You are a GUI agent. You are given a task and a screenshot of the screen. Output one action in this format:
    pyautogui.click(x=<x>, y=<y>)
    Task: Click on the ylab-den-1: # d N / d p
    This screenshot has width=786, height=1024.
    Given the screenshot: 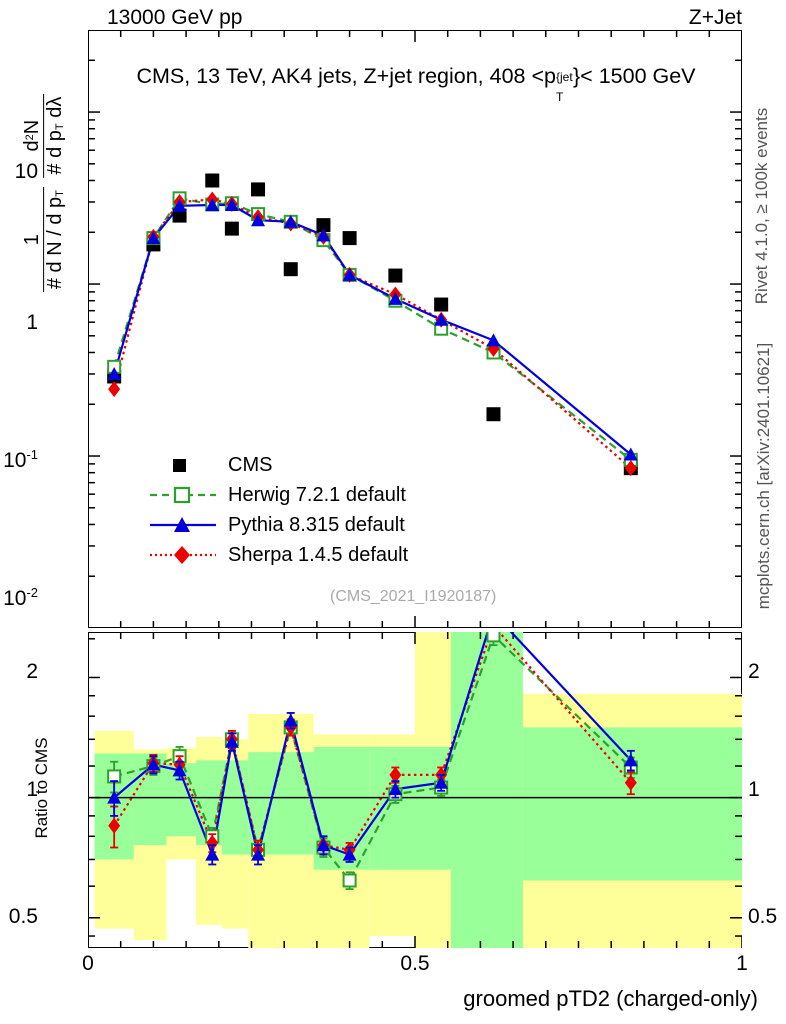 What is the action you would take?
    pyautogui.click(x=55, y=243)
    